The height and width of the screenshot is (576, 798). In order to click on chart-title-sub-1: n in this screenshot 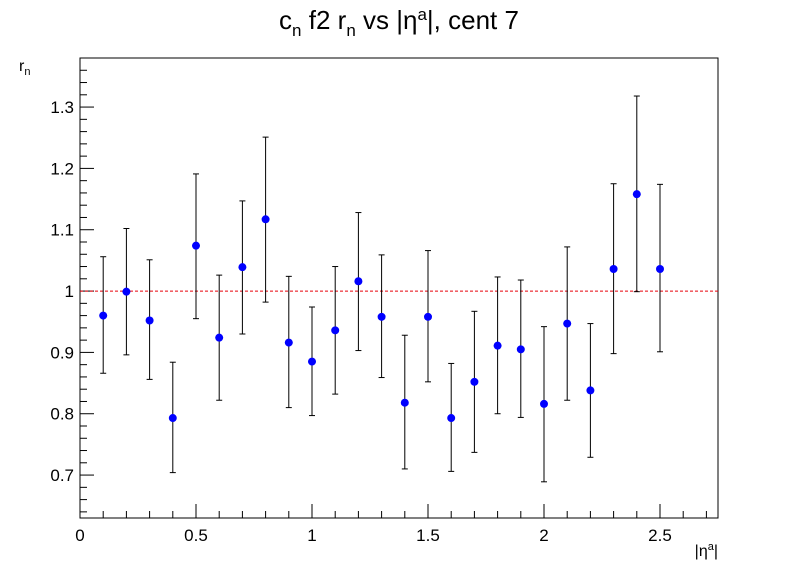, I will do `click(296, 30)`.